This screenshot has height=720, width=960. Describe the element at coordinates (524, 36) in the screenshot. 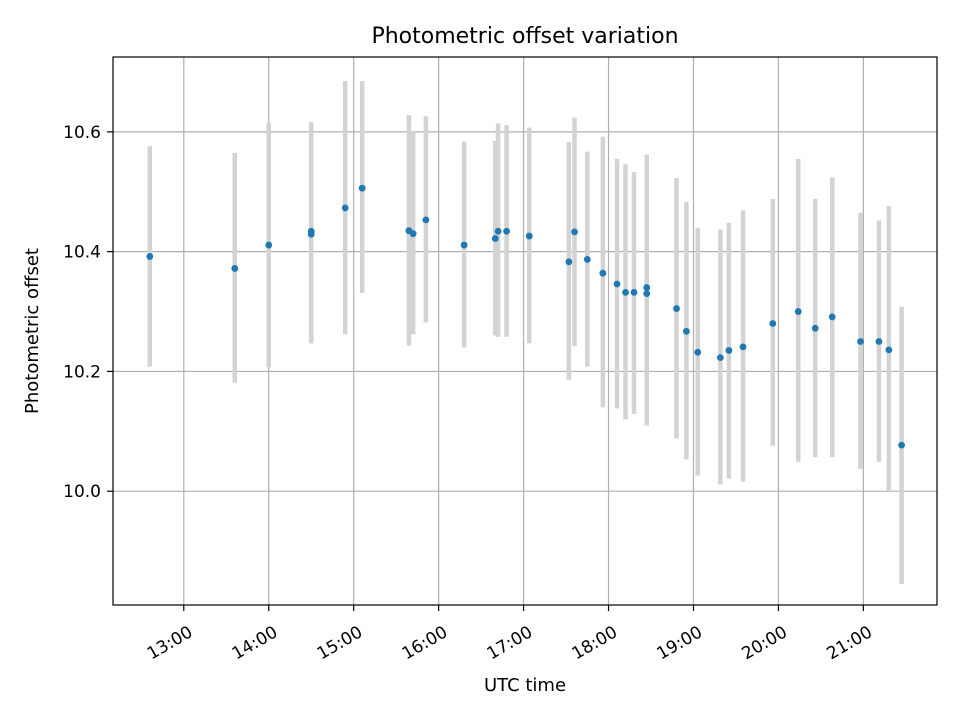

I see `chart-title: Photometric offset variation` at that location.